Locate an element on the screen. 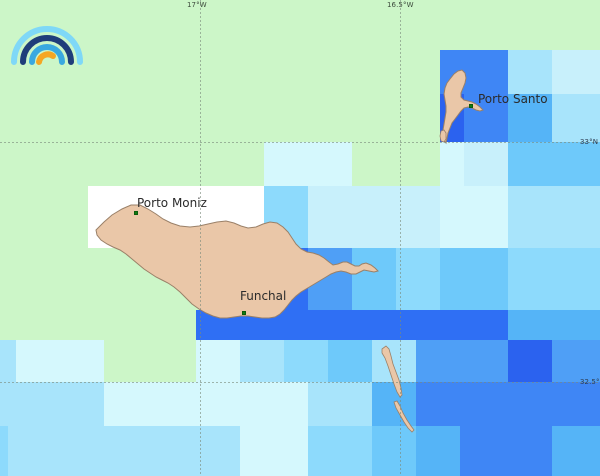 The width and height of the screenshot is (600, 476). rainbow-arc-third is located at coordinates (47, 54).